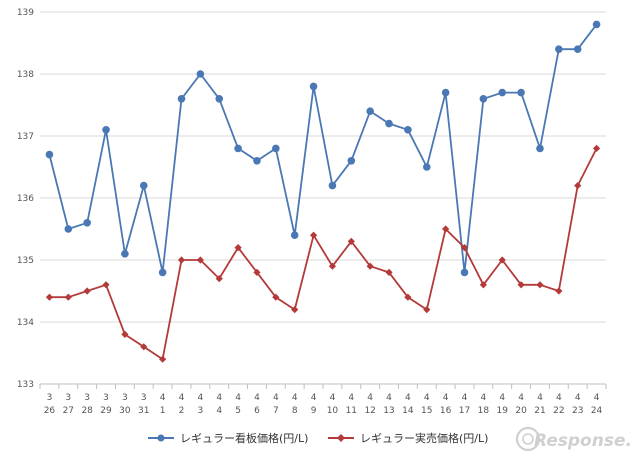 The image size is (640, 461). Describe the element at coordinates (503, 411) in the screenshot. I see `x-tick-day: 19` at that location.